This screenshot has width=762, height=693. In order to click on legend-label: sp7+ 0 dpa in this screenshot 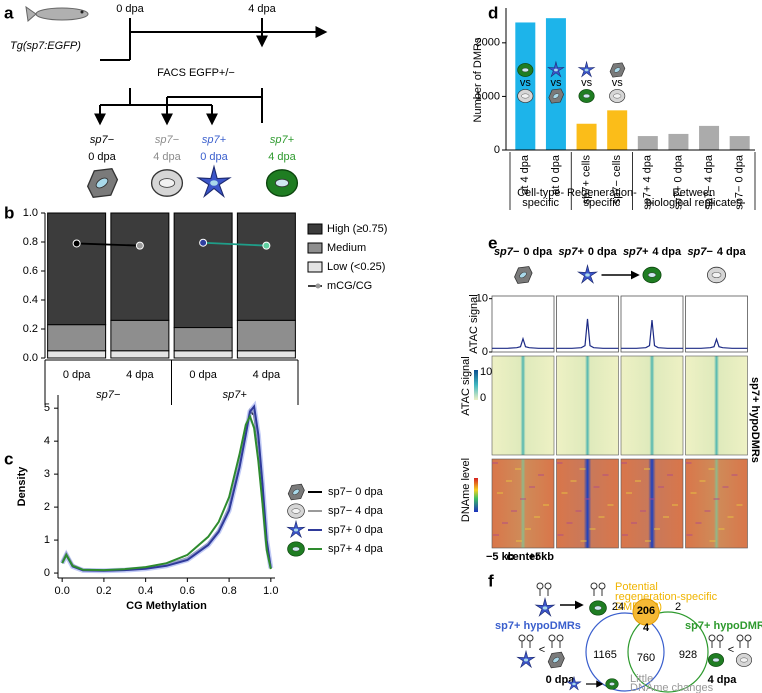, I will do `click(356, 530)`.